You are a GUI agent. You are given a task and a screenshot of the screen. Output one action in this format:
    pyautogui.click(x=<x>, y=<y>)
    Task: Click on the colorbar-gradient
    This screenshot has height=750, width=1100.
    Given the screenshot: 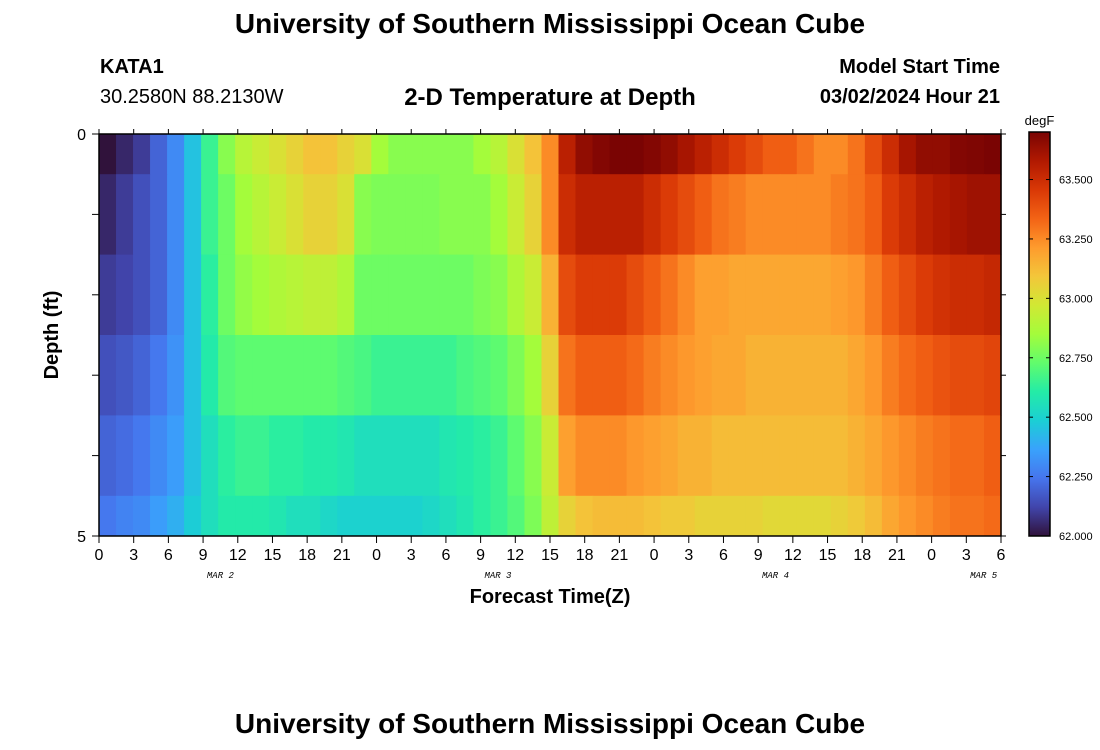 What is the action you would take?
    pyautogui.click(x=1039, y=334)
    